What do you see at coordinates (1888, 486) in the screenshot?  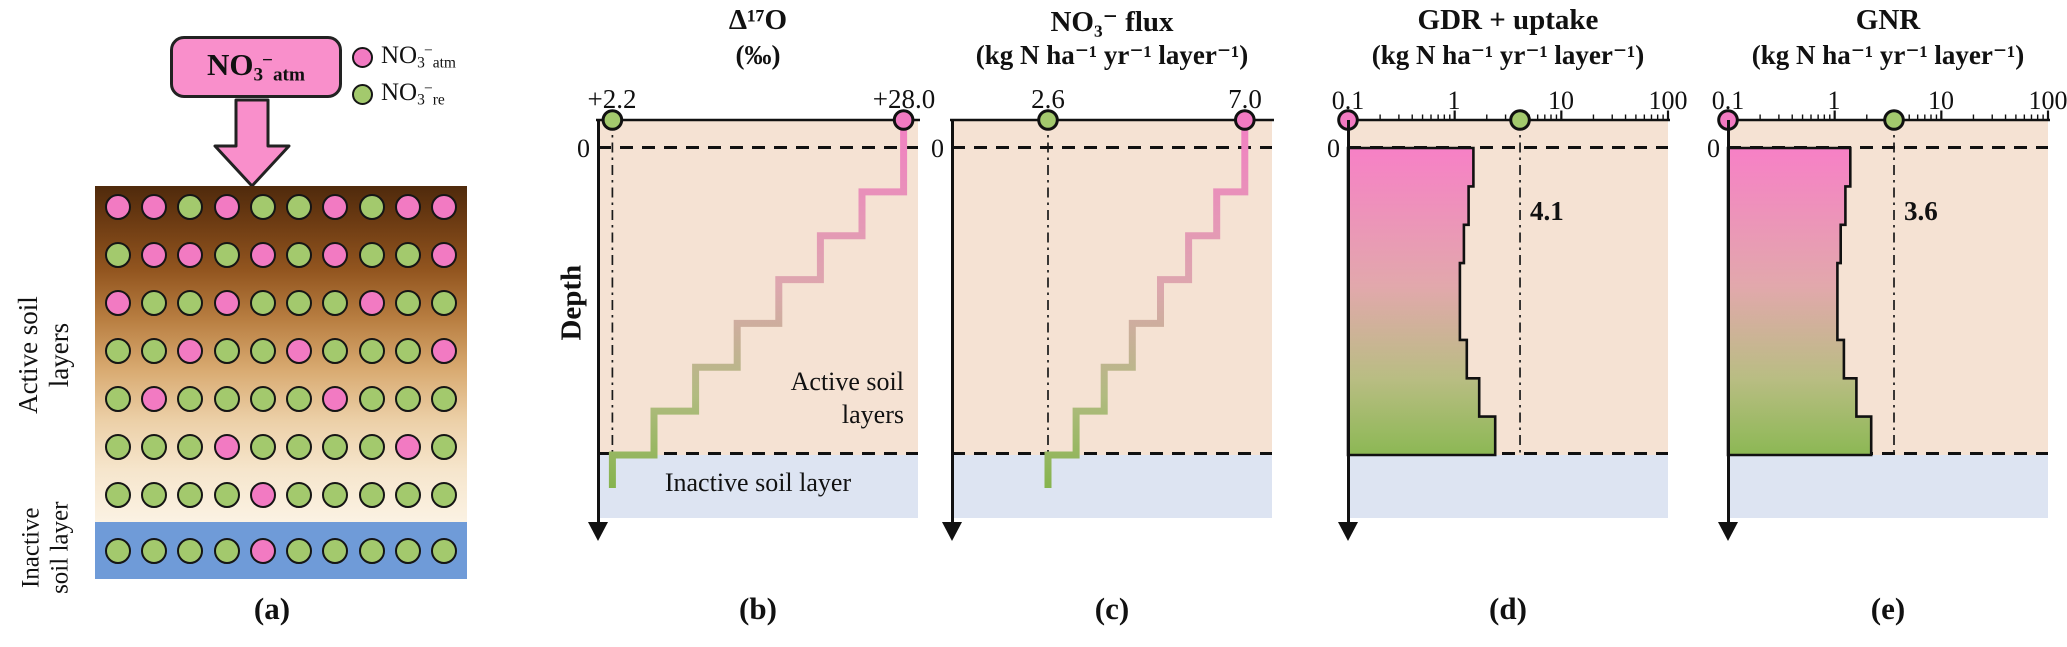 I see `panel-e-inactive-region` at bounding box center [1888, 486].